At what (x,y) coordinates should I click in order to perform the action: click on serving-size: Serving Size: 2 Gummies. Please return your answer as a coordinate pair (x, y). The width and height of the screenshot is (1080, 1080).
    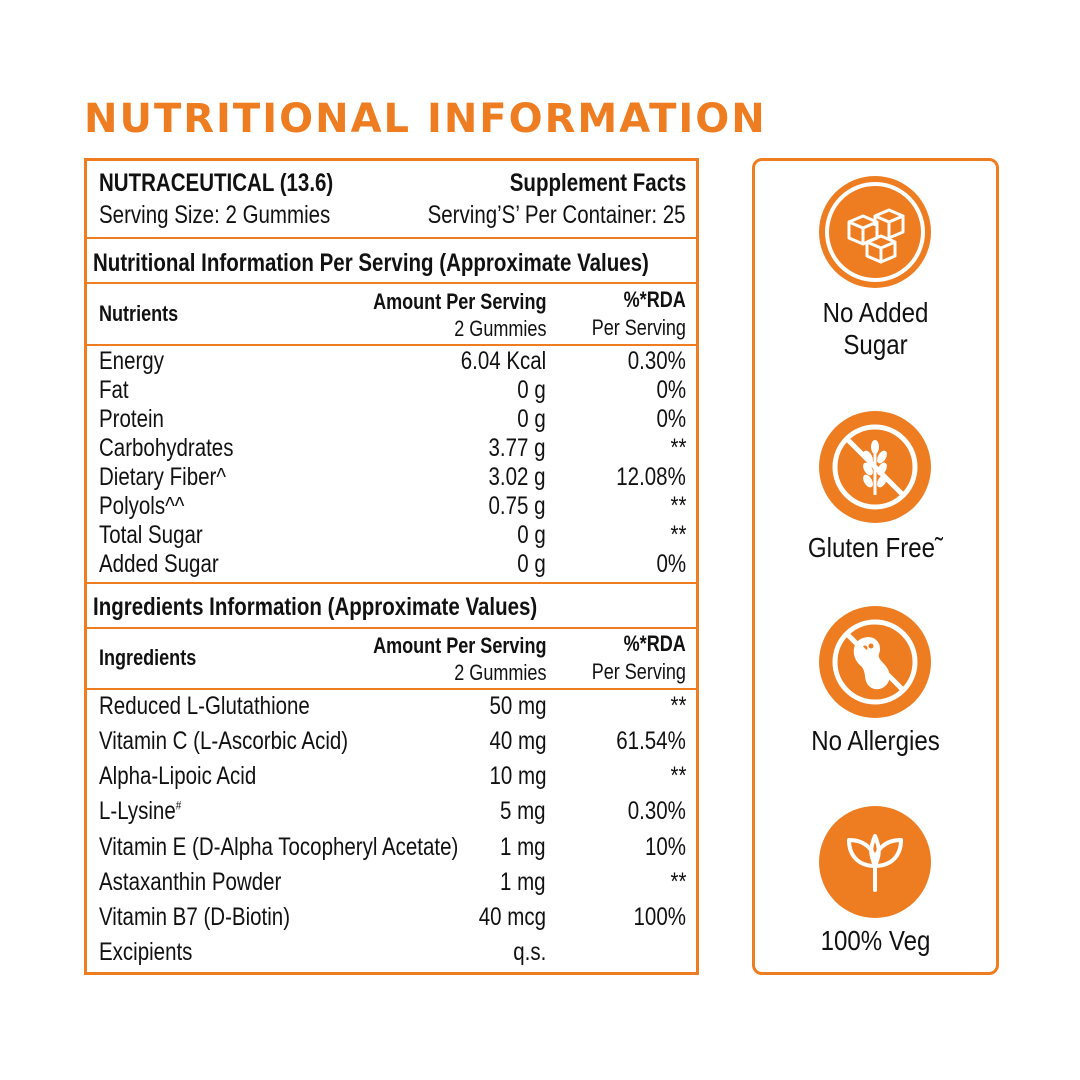
    Looking at the image, I should click on (215, 215).